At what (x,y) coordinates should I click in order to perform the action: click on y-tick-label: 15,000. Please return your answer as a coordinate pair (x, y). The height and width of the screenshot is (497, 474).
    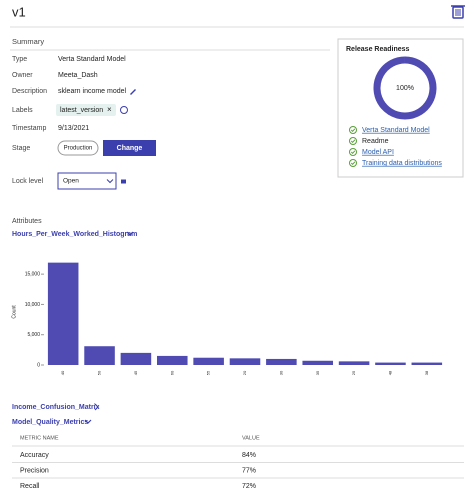
    Looking at the image, I should click on (33, 274).